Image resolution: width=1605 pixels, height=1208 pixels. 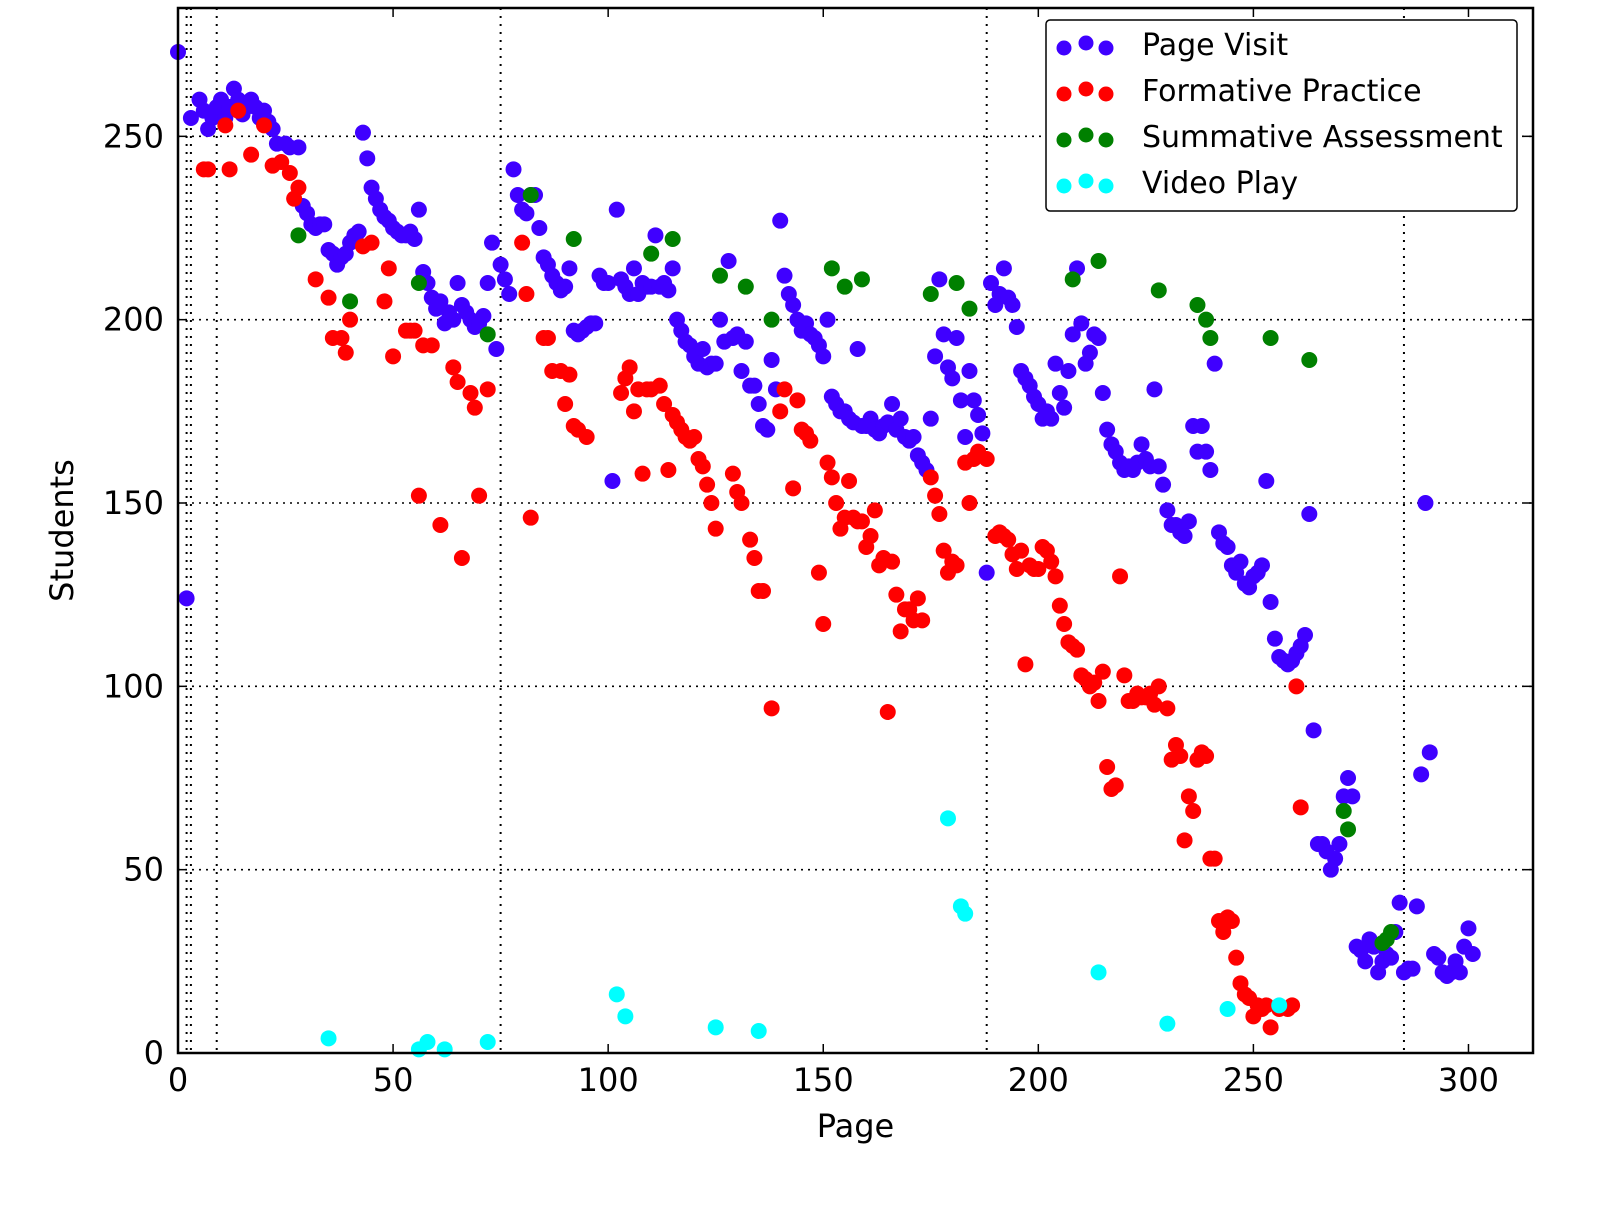 I want to click on legend-entry: Formative Practice, so click(x=1239, y=91).